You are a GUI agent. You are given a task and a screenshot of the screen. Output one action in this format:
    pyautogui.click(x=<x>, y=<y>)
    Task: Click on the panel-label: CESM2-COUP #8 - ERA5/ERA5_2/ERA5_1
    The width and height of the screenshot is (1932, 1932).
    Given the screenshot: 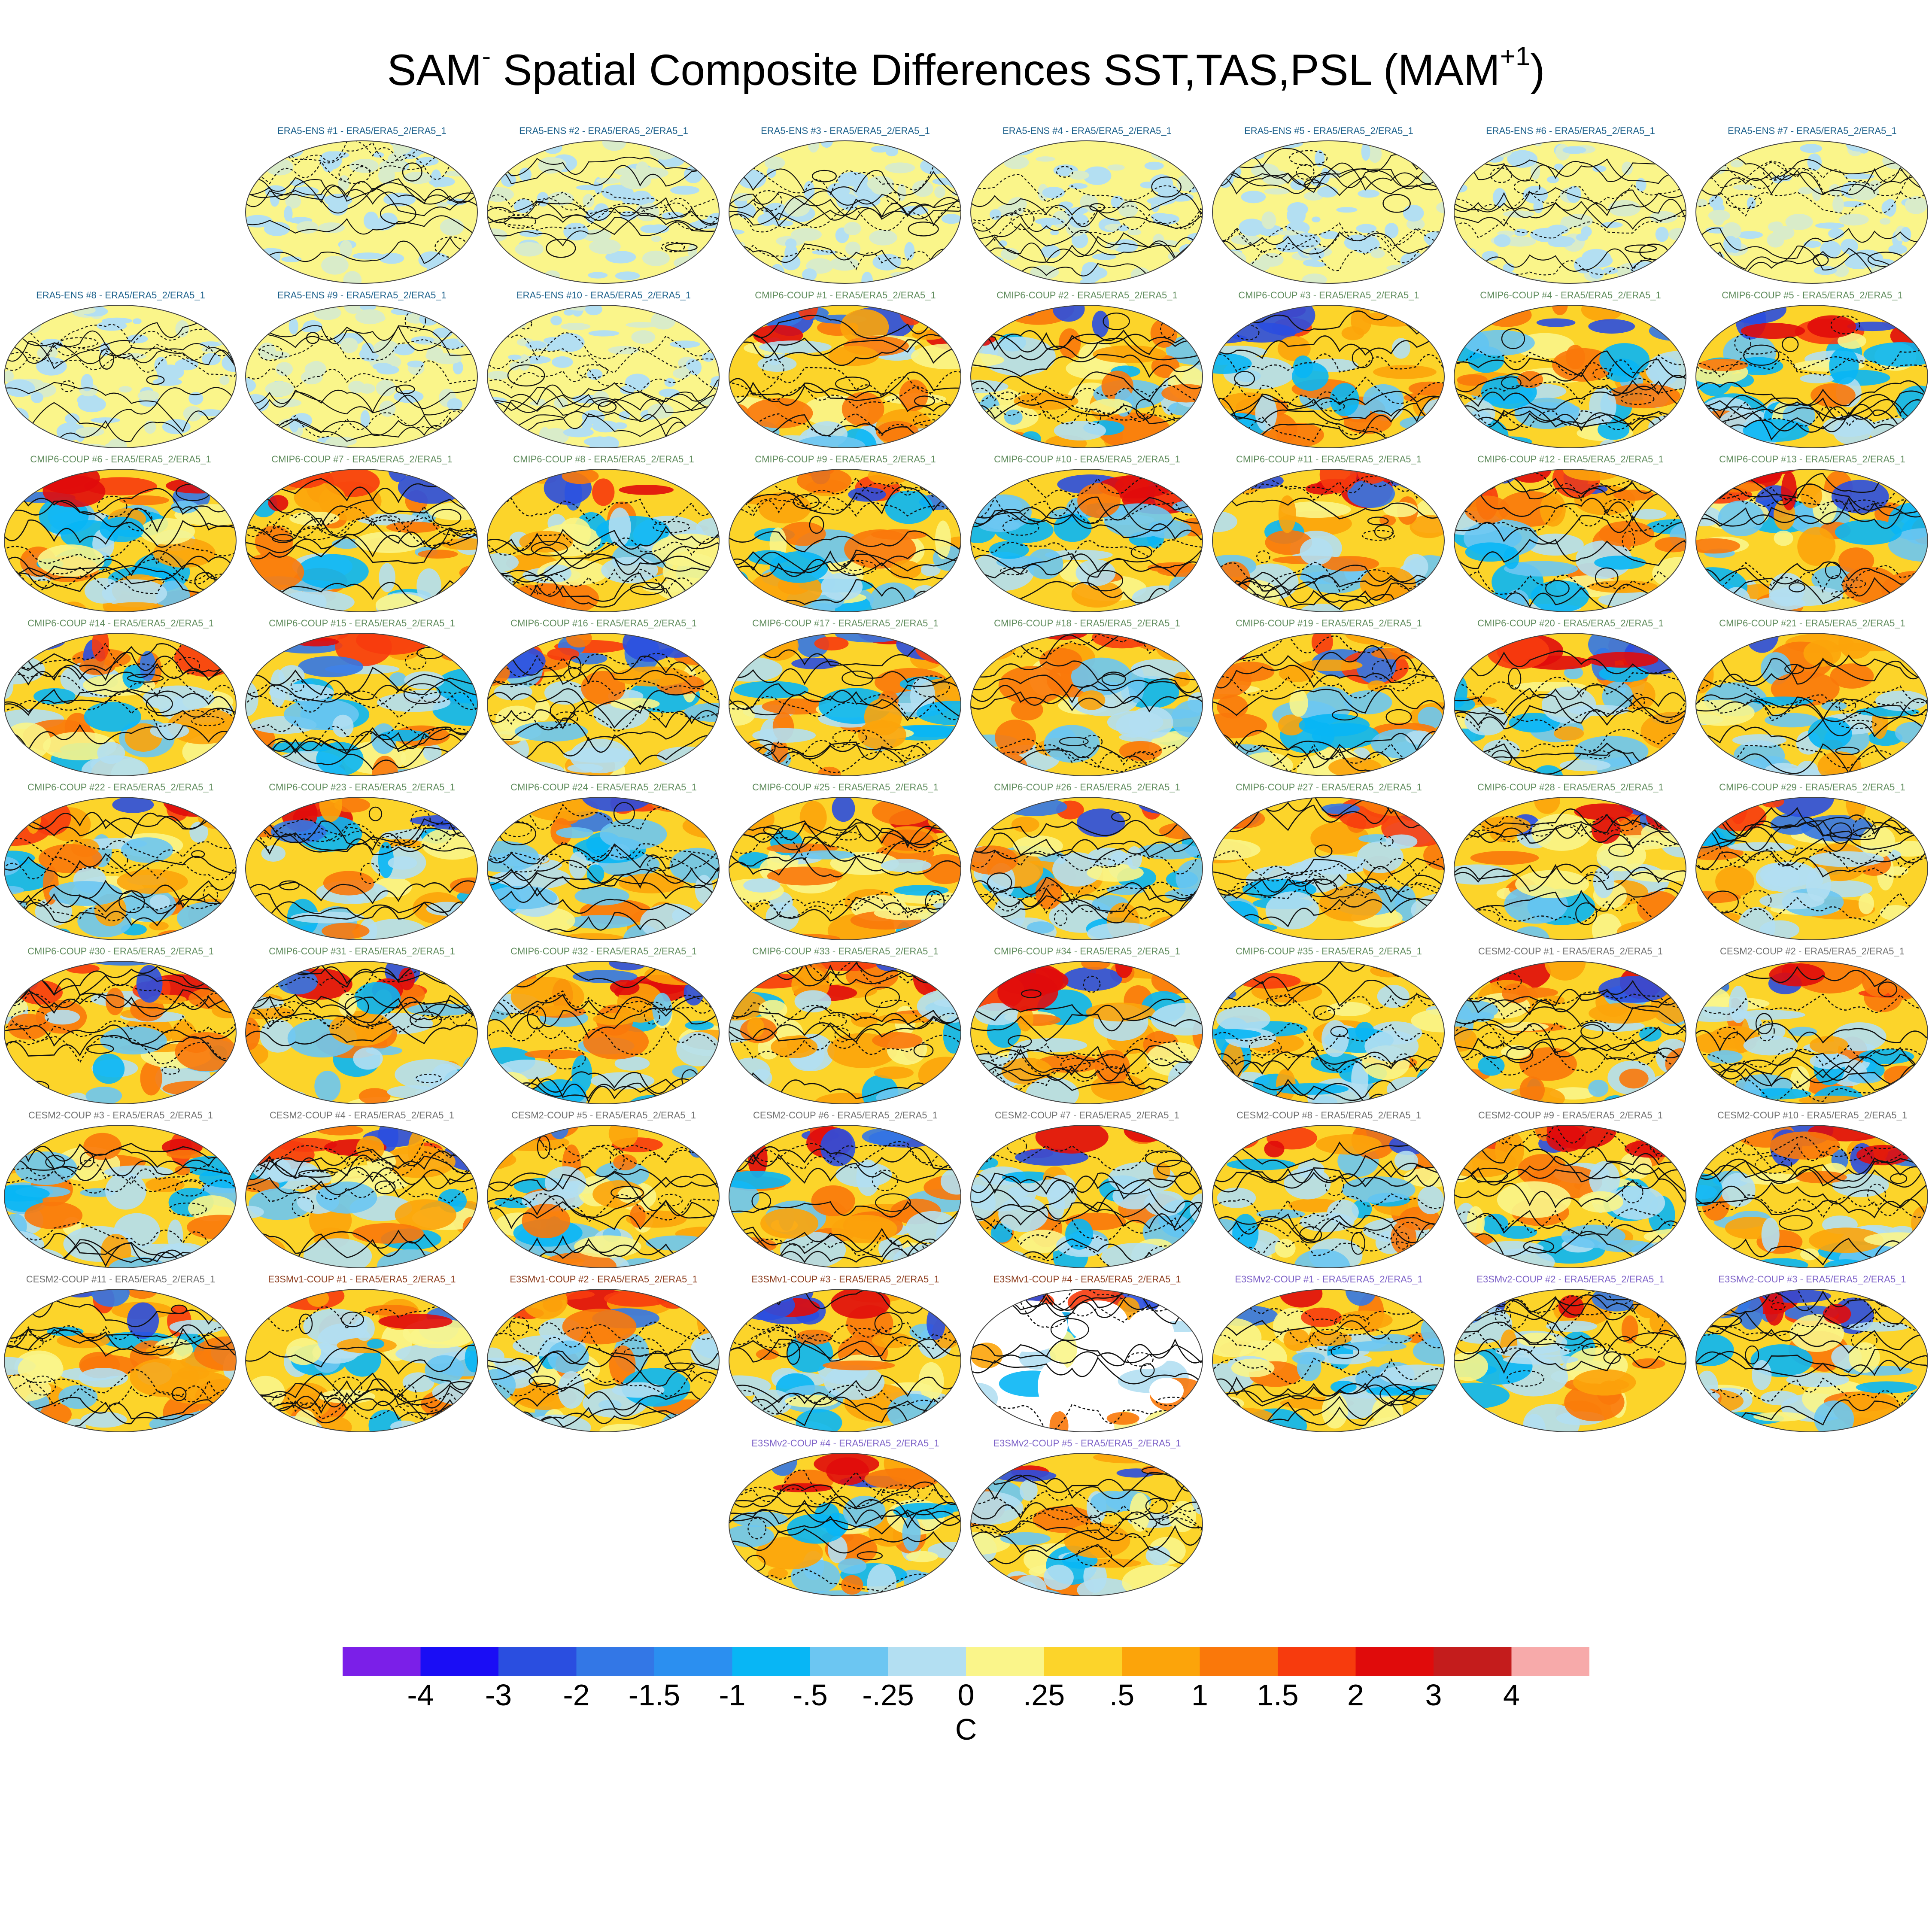 What is the action you would take?
    pyautogui.click(x=1328, y=1115)
    